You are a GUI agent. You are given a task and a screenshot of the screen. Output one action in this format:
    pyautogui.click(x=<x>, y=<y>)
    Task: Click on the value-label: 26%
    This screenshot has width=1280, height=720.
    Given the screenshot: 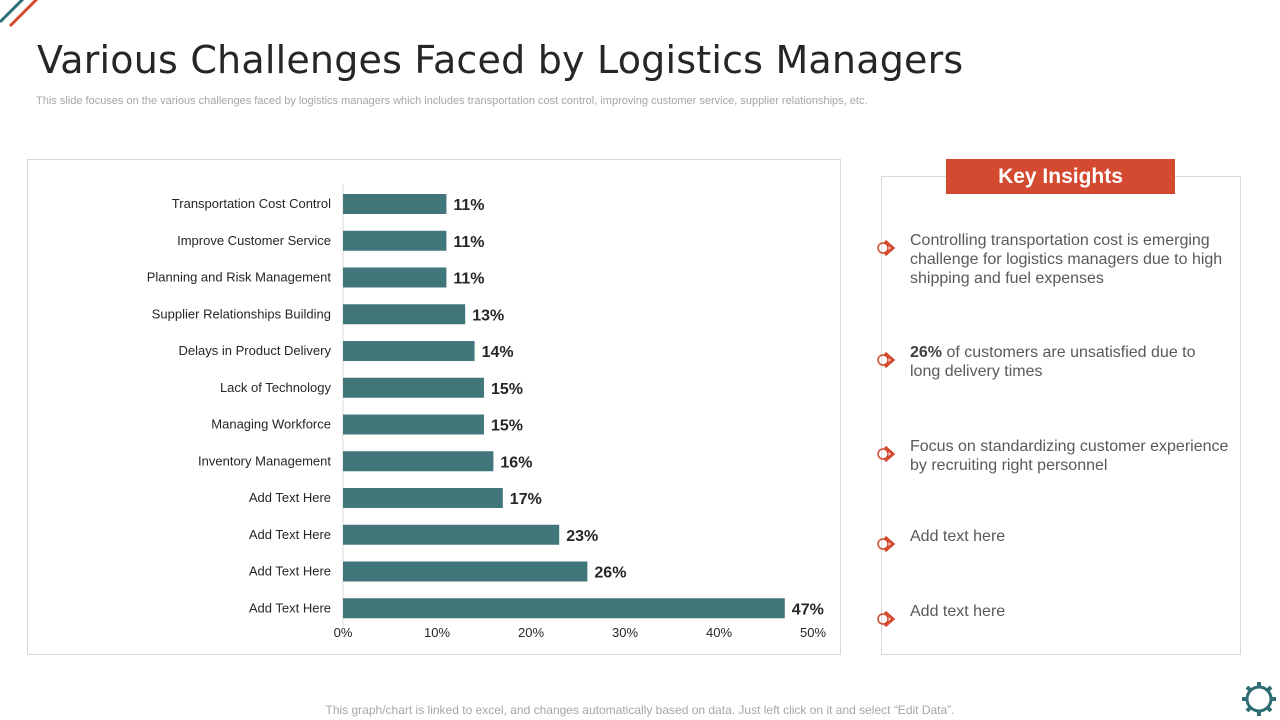 What is the action you would take?
    pyautogui.click(x=610, y=573)
    